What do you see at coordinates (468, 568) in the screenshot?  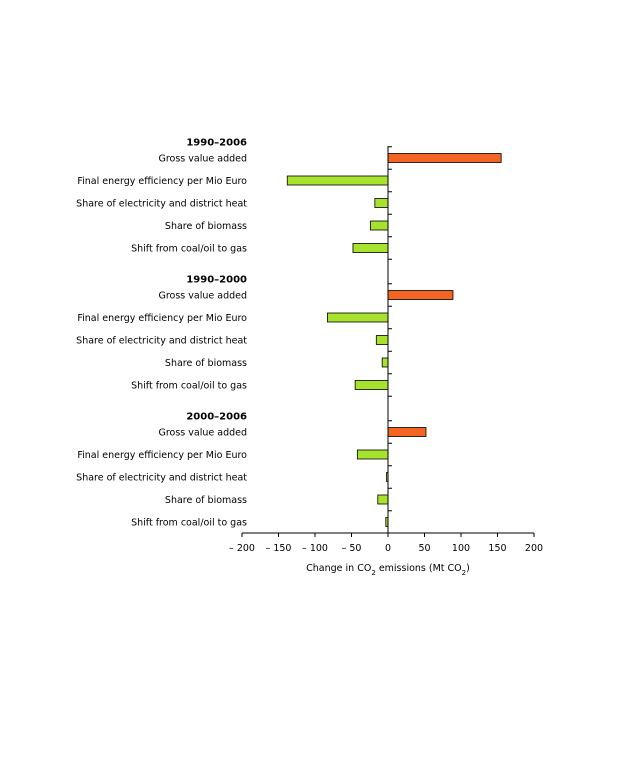 I see `axis-title-part: )` at bounding box center [468, 568].